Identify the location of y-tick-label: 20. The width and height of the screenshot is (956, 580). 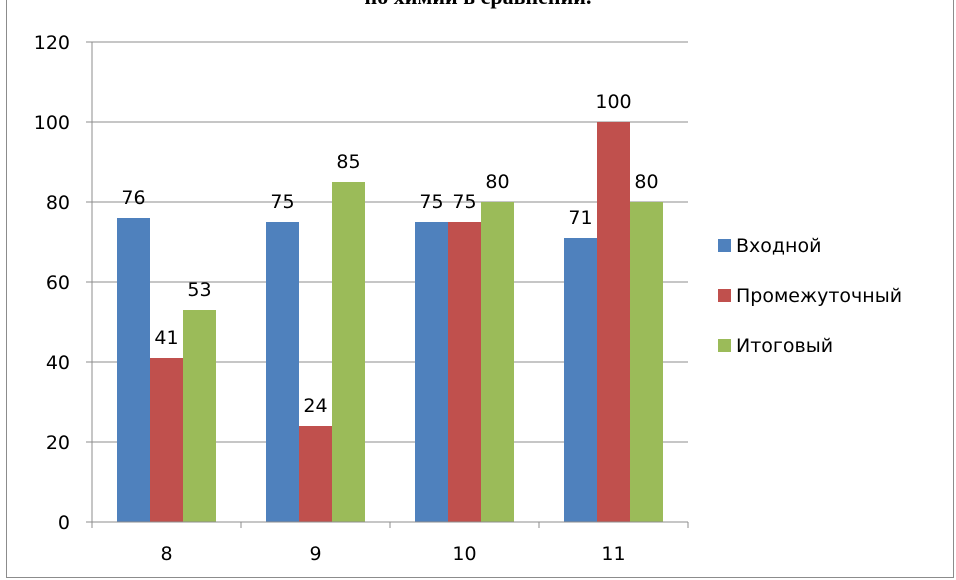
(58, 443).